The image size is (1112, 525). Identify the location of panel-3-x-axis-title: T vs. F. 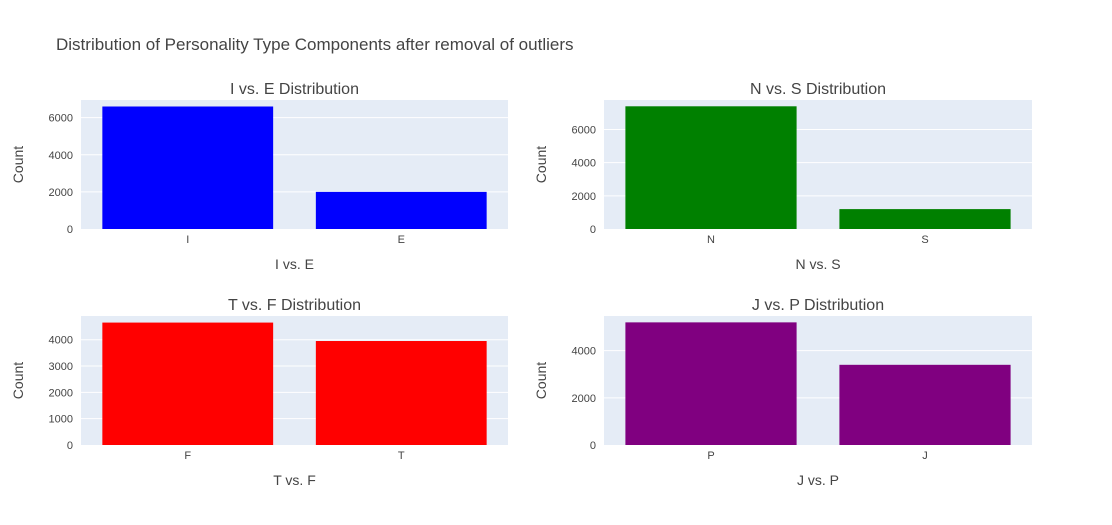
(294, 480).